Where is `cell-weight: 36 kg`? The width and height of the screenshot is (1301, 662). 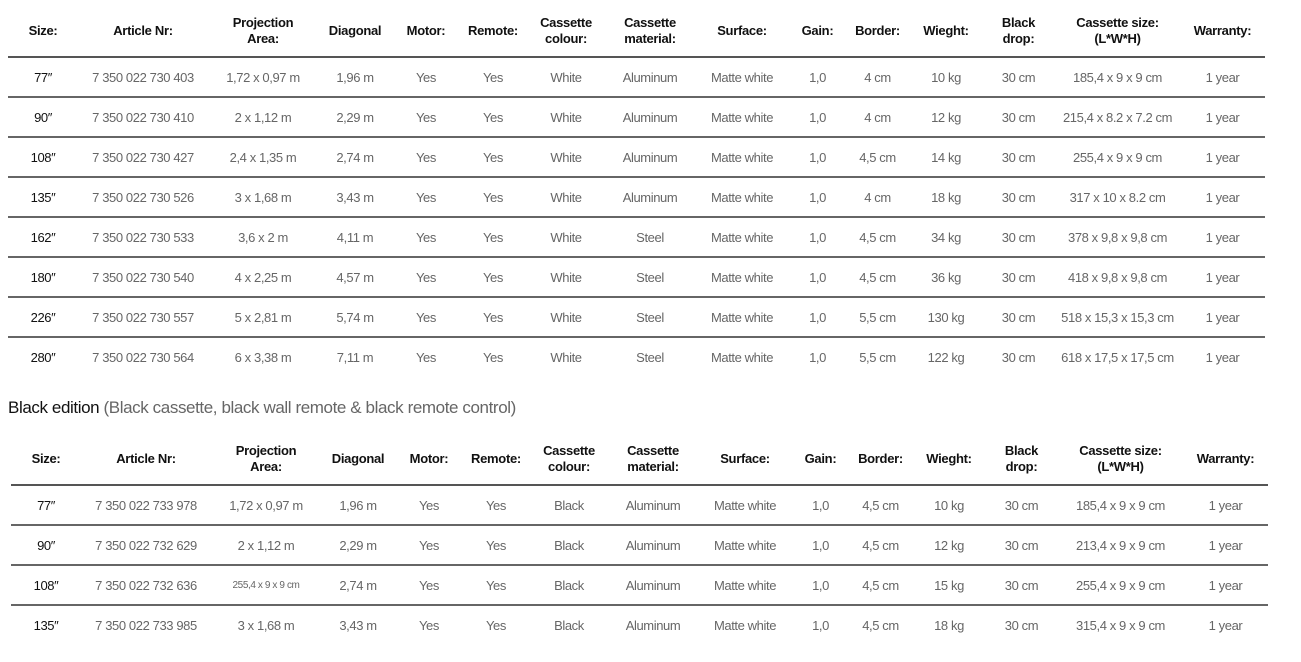 cell-weight: 36 kg is located at coordinates (946, 277).